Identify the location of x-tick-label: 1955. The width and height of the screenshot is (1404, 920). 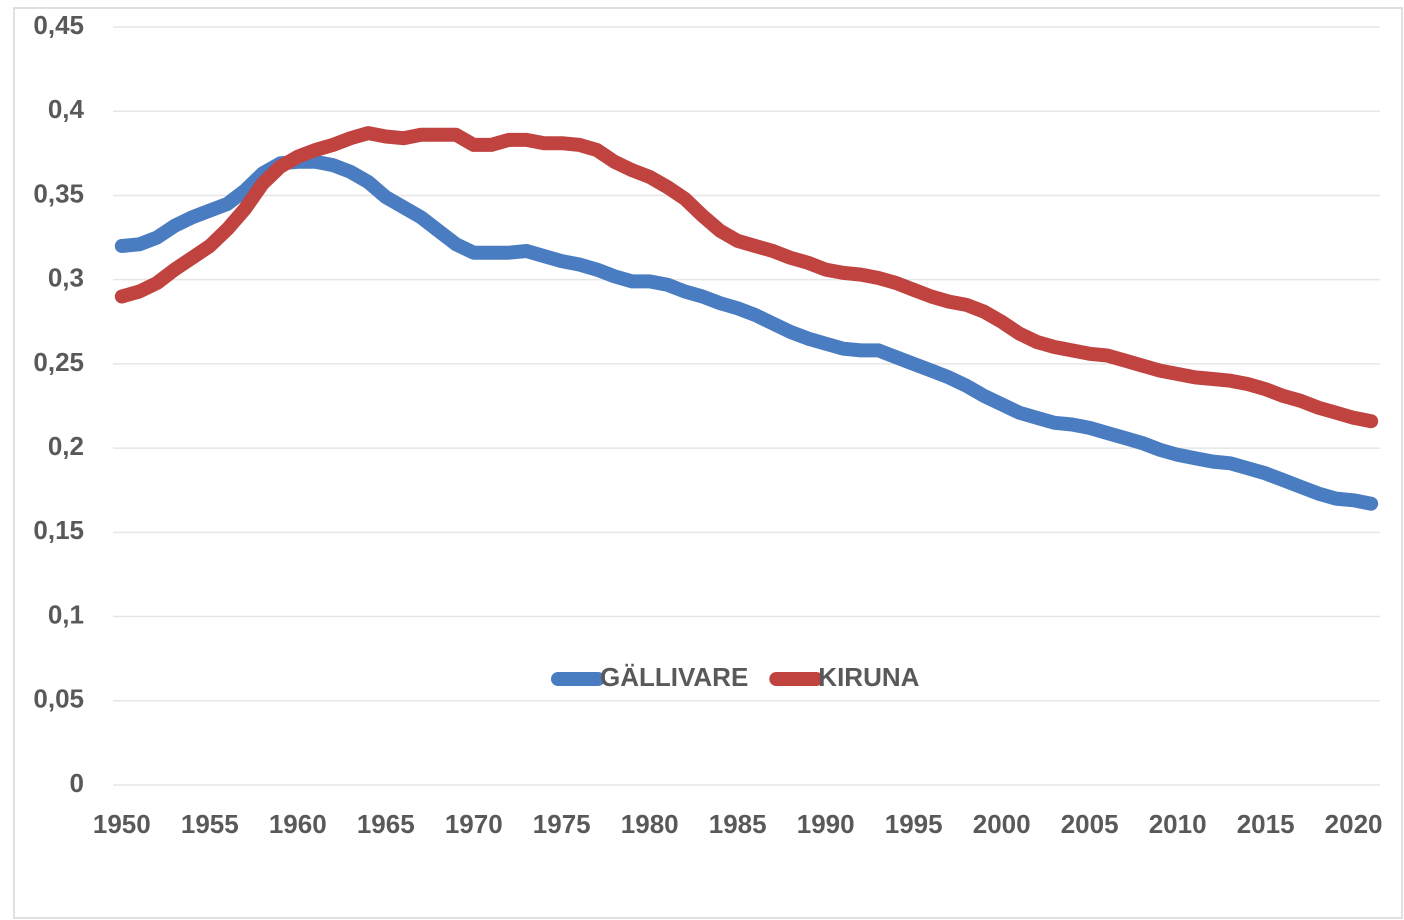
(210, 824).